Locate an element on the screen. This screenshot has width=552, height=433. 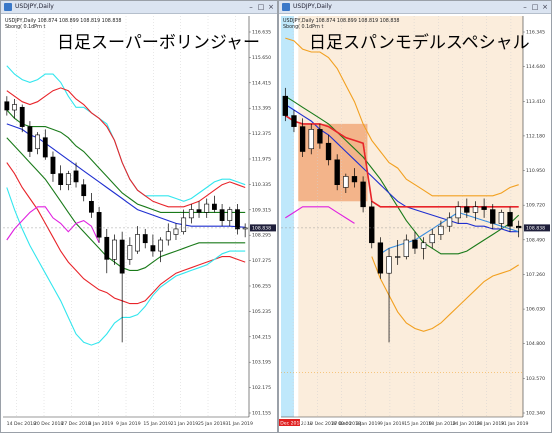
y-tick-label: 116.635 is located at coordinates (261, 33).